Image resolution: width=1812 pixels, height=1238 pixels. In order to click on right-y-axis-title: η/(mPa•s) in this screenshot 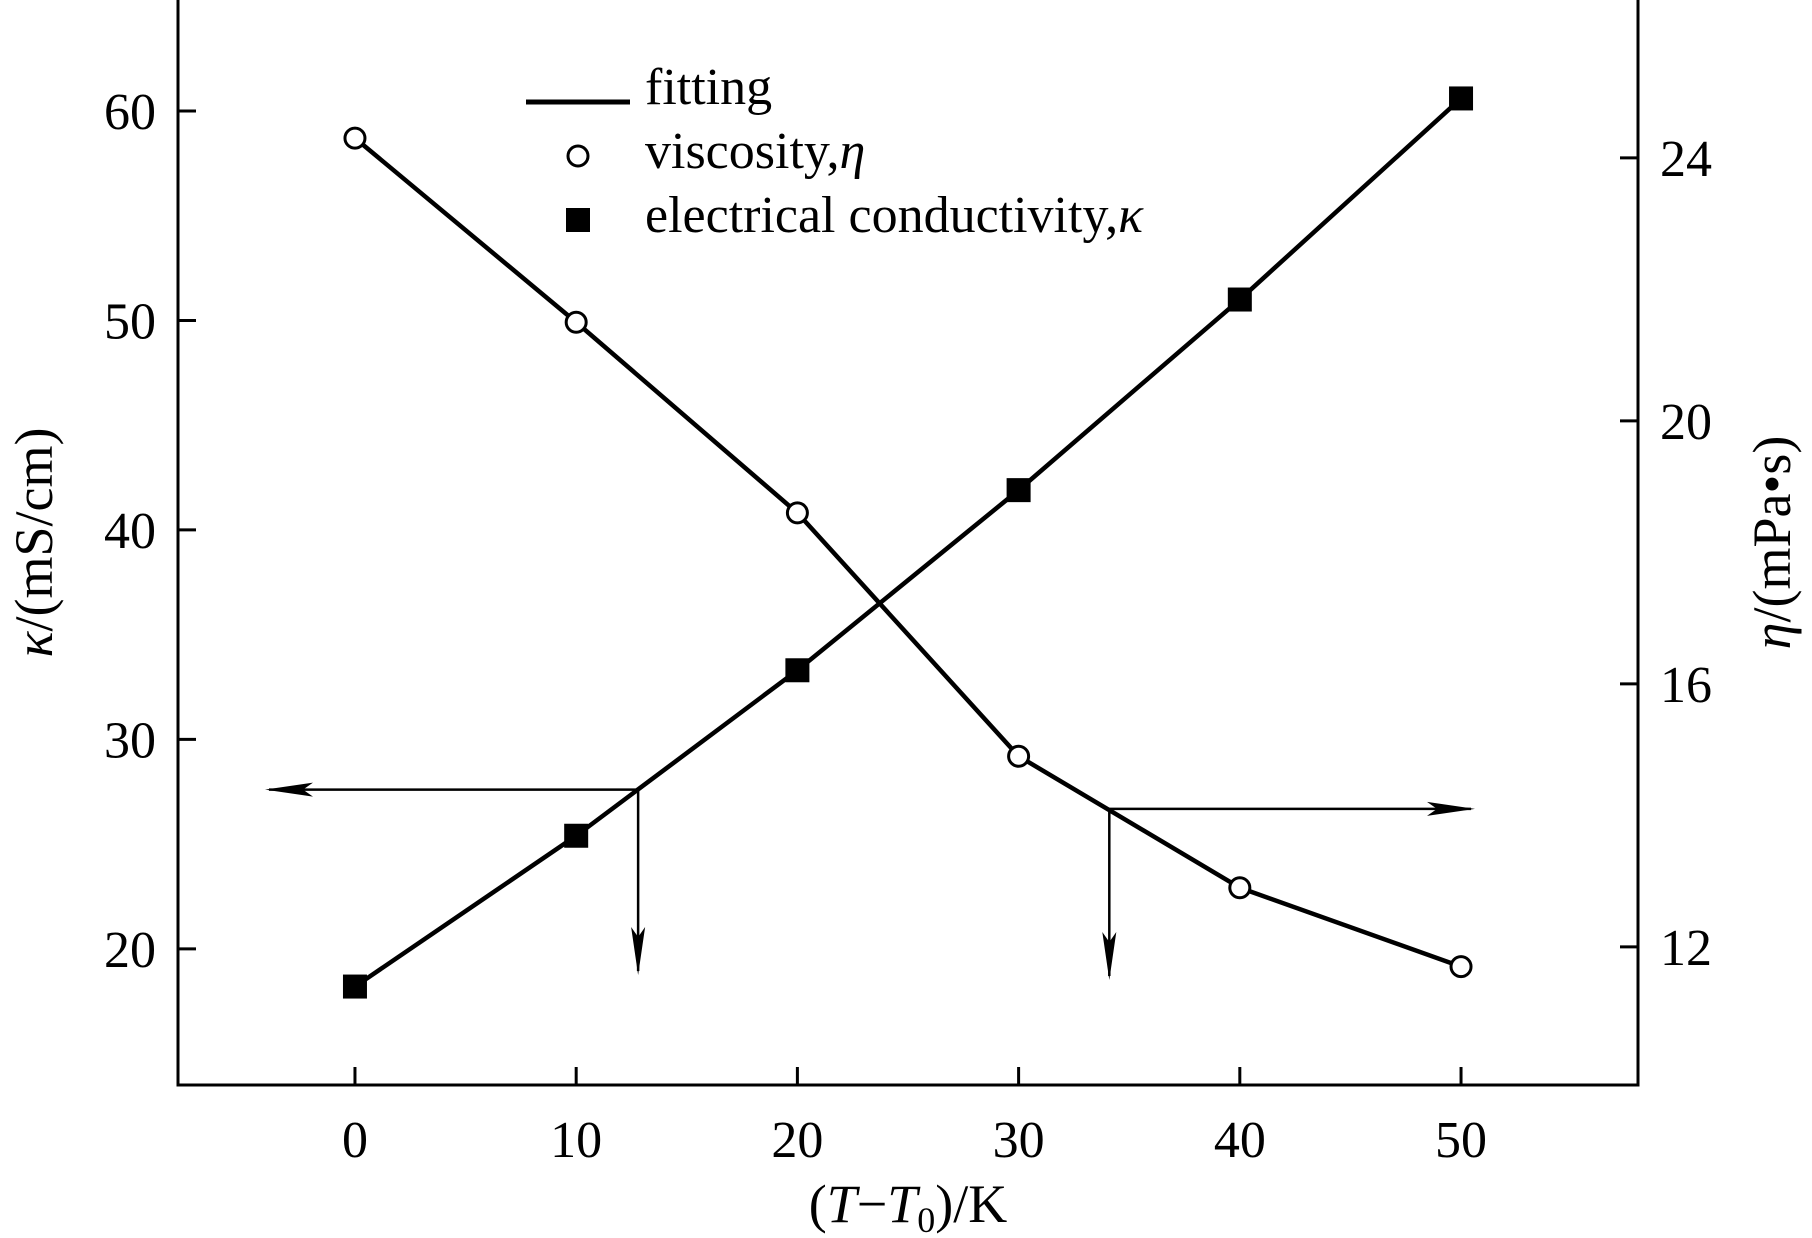, I will do `click(1772, 543)`.